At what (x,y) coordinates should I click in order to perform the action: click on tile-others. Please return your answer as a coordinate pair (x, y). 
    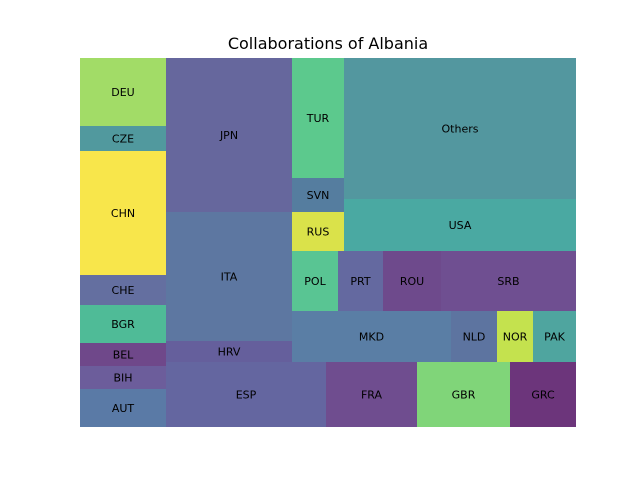
    Looking at the image, I should click on (460, 128).